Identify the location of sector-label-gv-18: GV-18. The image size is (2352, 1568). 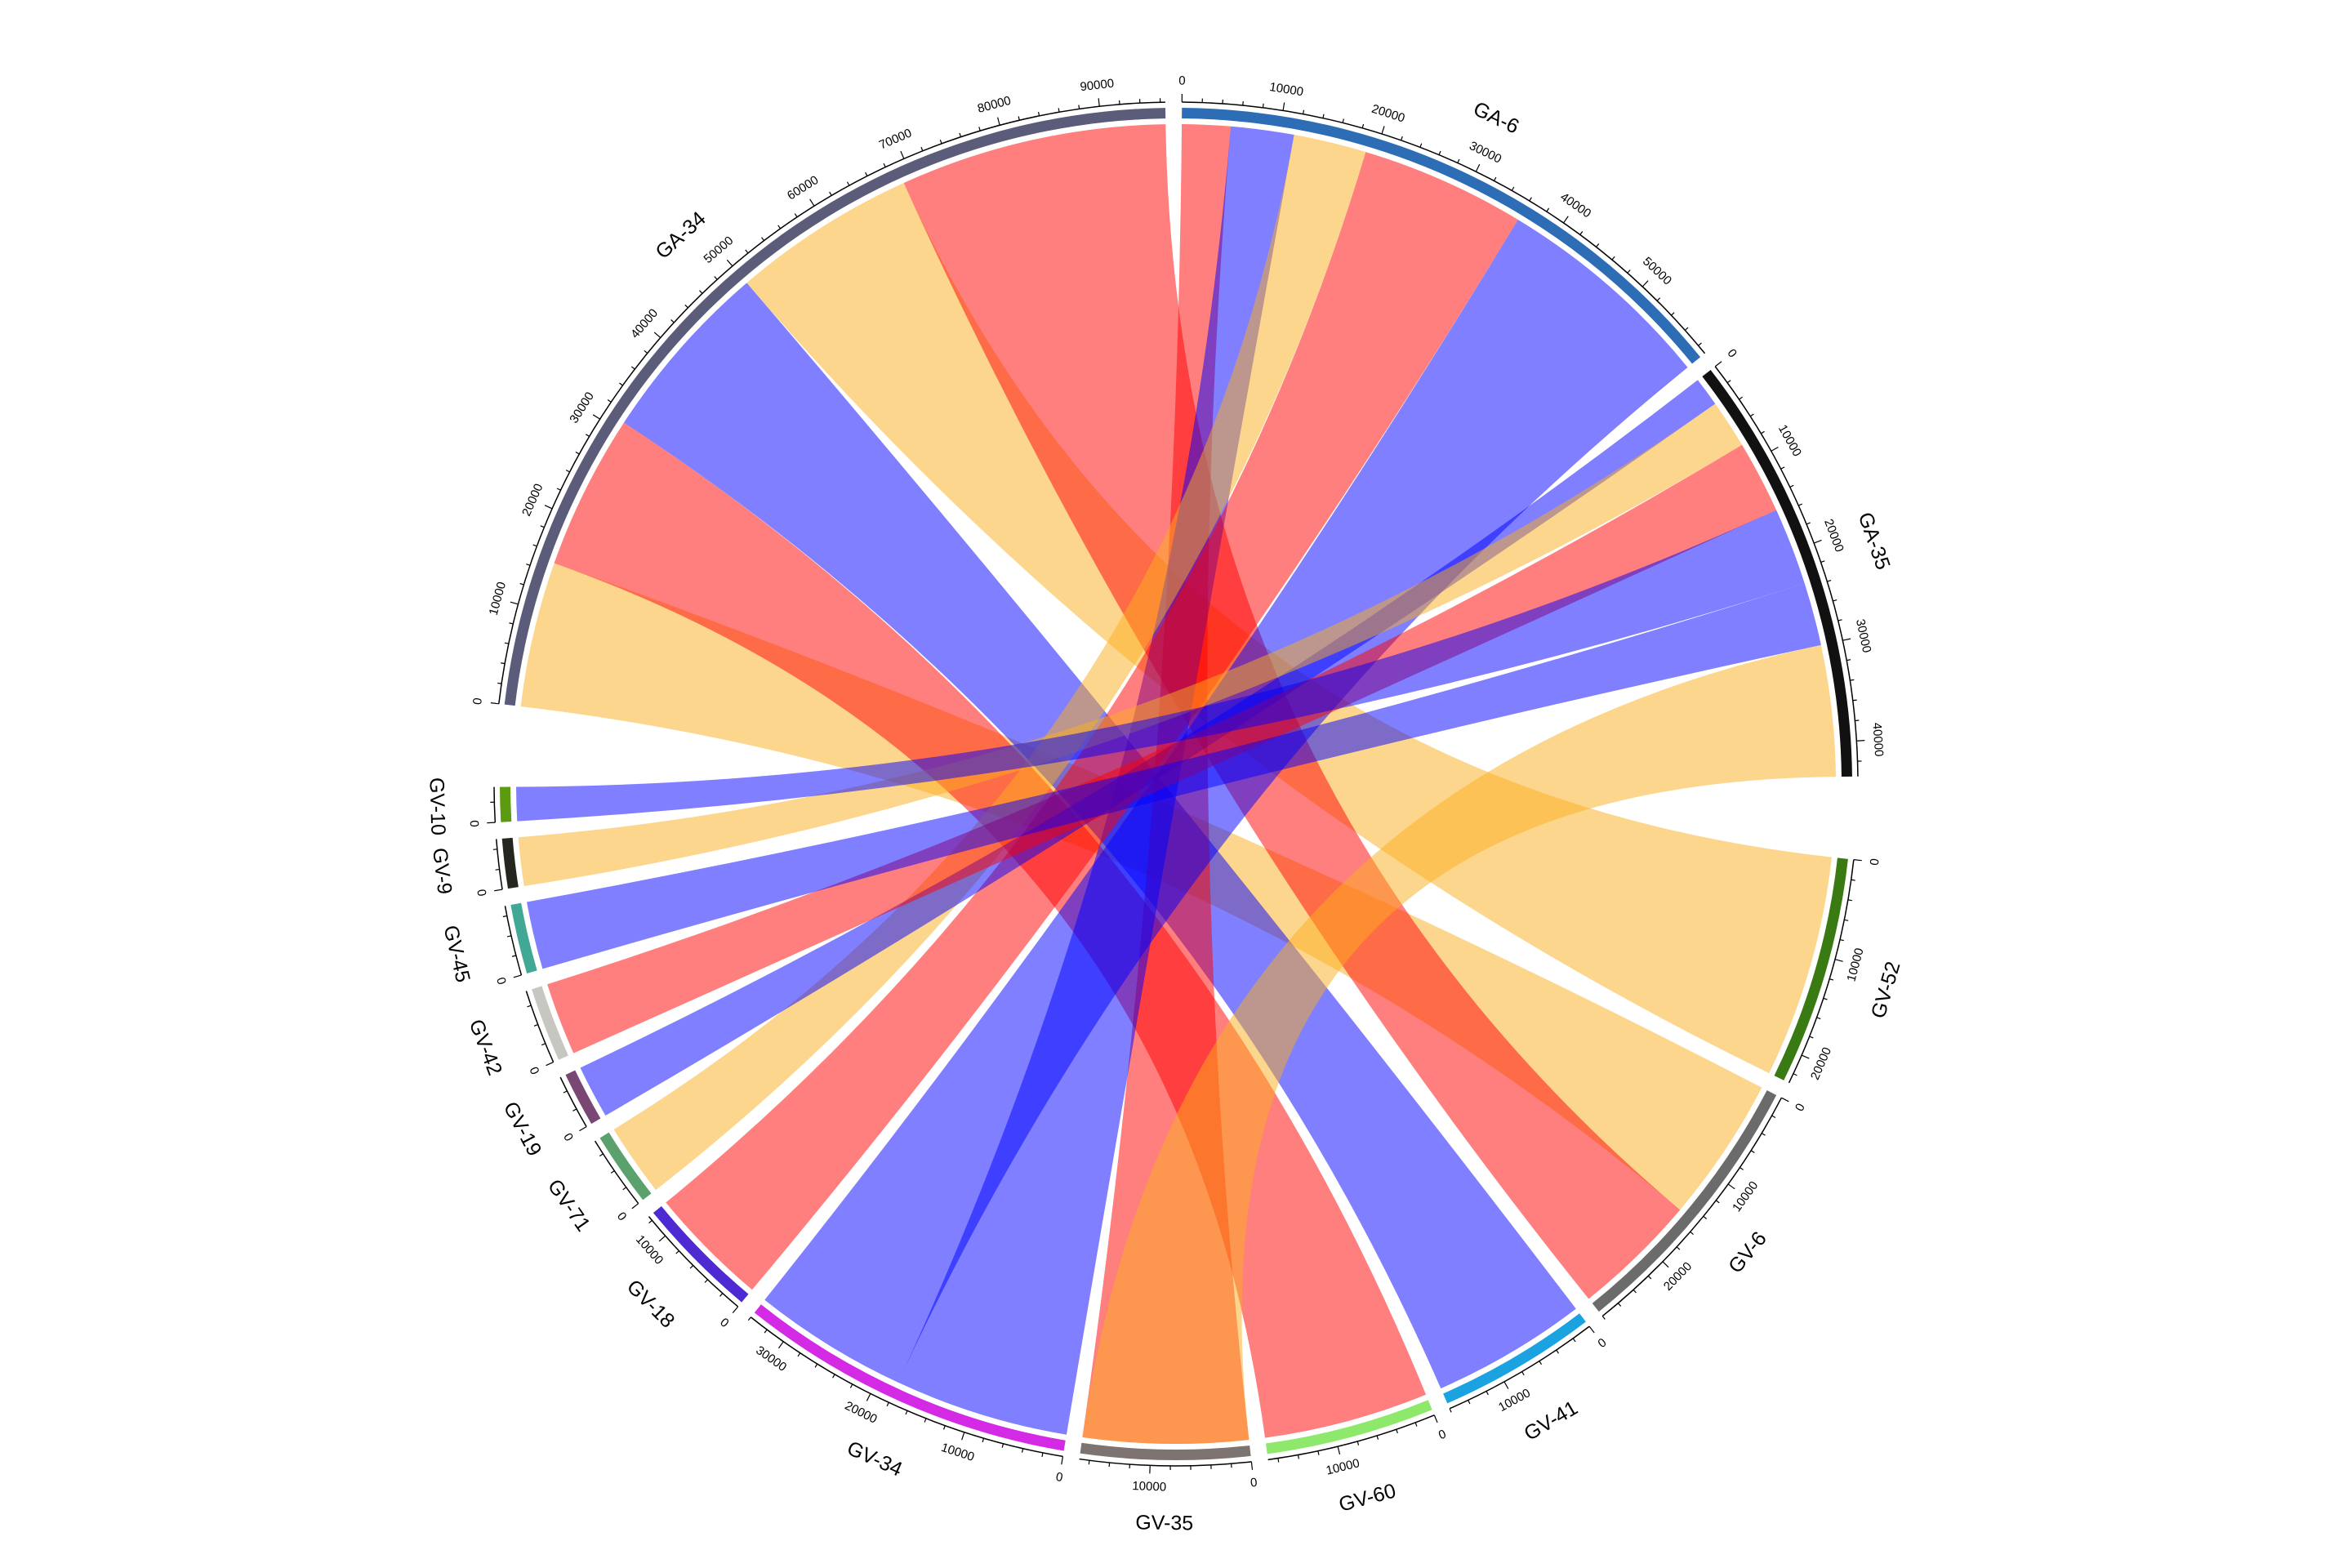
(650, 1304).